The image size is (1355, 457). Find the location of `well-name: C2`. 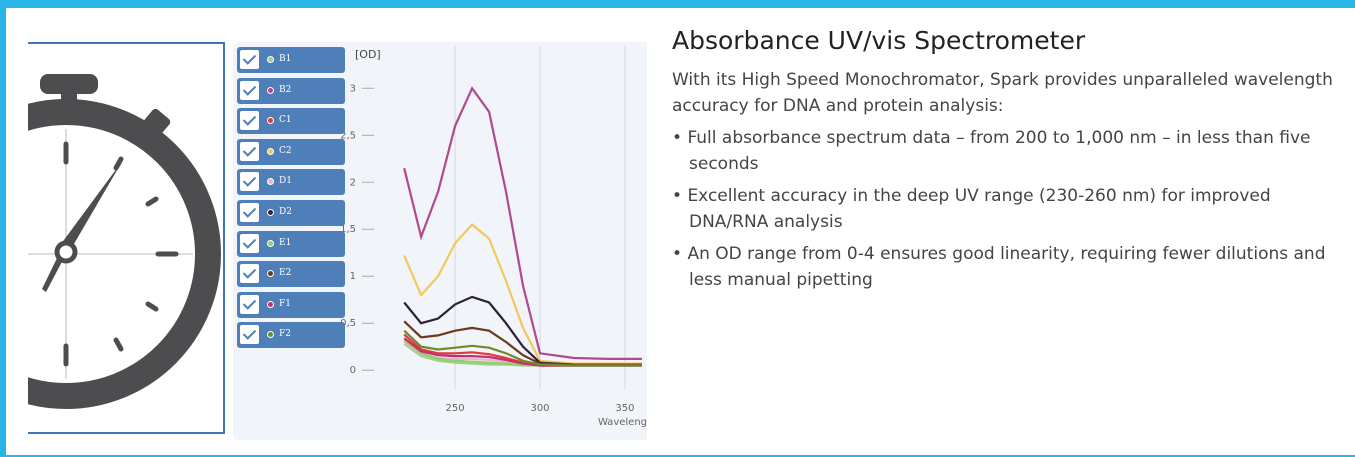

well-name: C2 is located at coordinates (285, 150).